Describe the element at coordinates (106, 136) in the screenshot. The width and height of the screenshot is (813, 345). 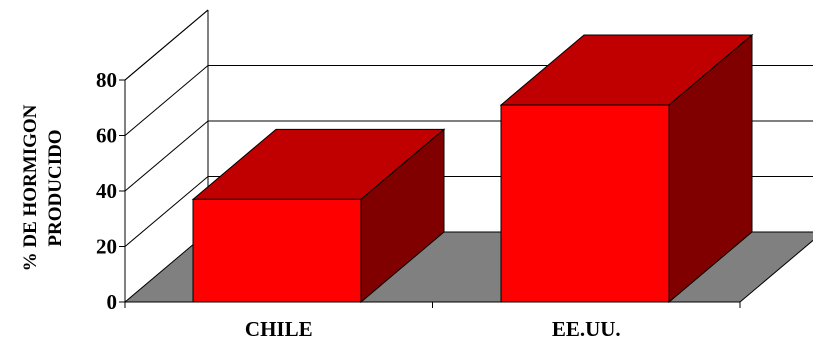
I see `y-tick-label-3: 60` at that location.